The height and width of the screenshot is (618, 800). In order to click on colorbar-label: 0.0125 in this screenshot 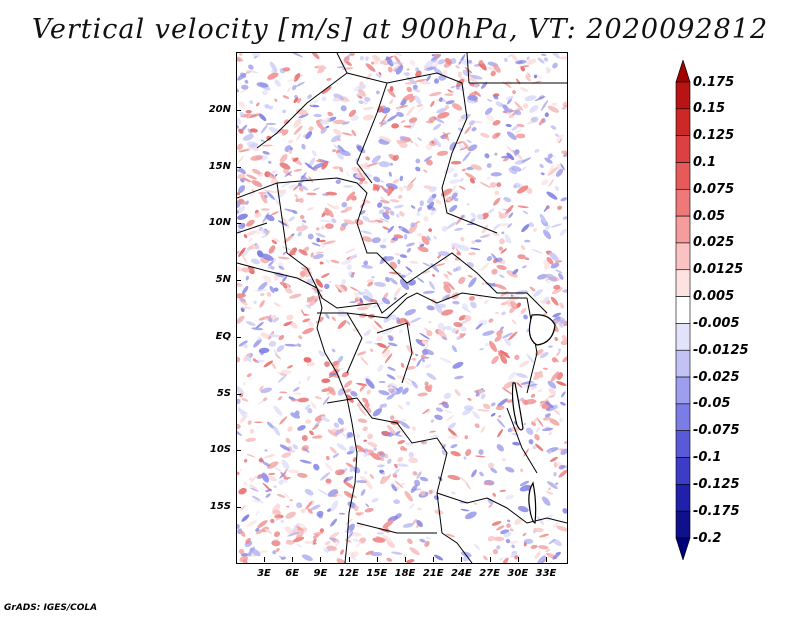, I will do `click(718, 270)`.